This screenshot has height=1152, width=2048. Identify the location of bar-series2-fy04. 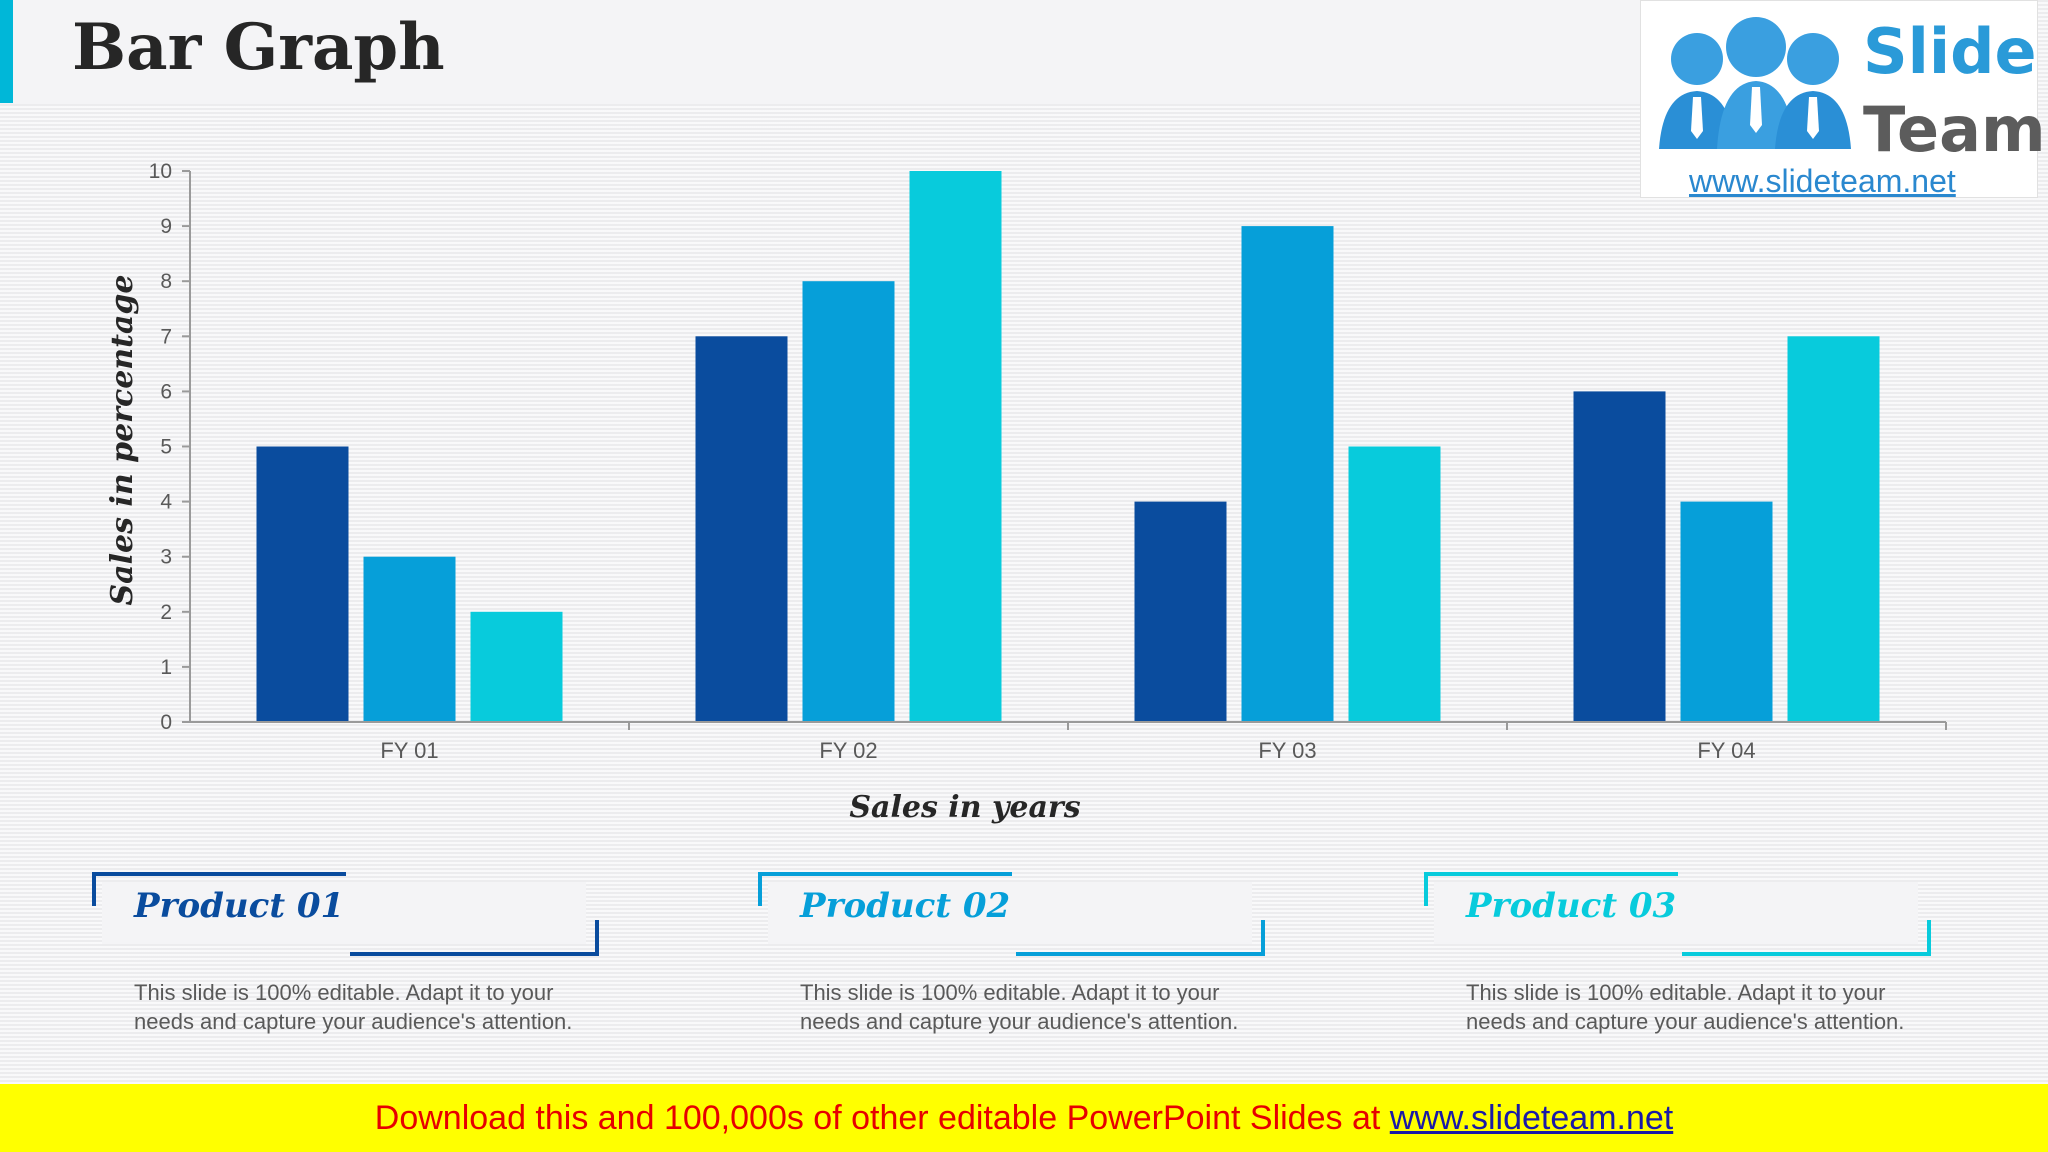
(1726, 611).